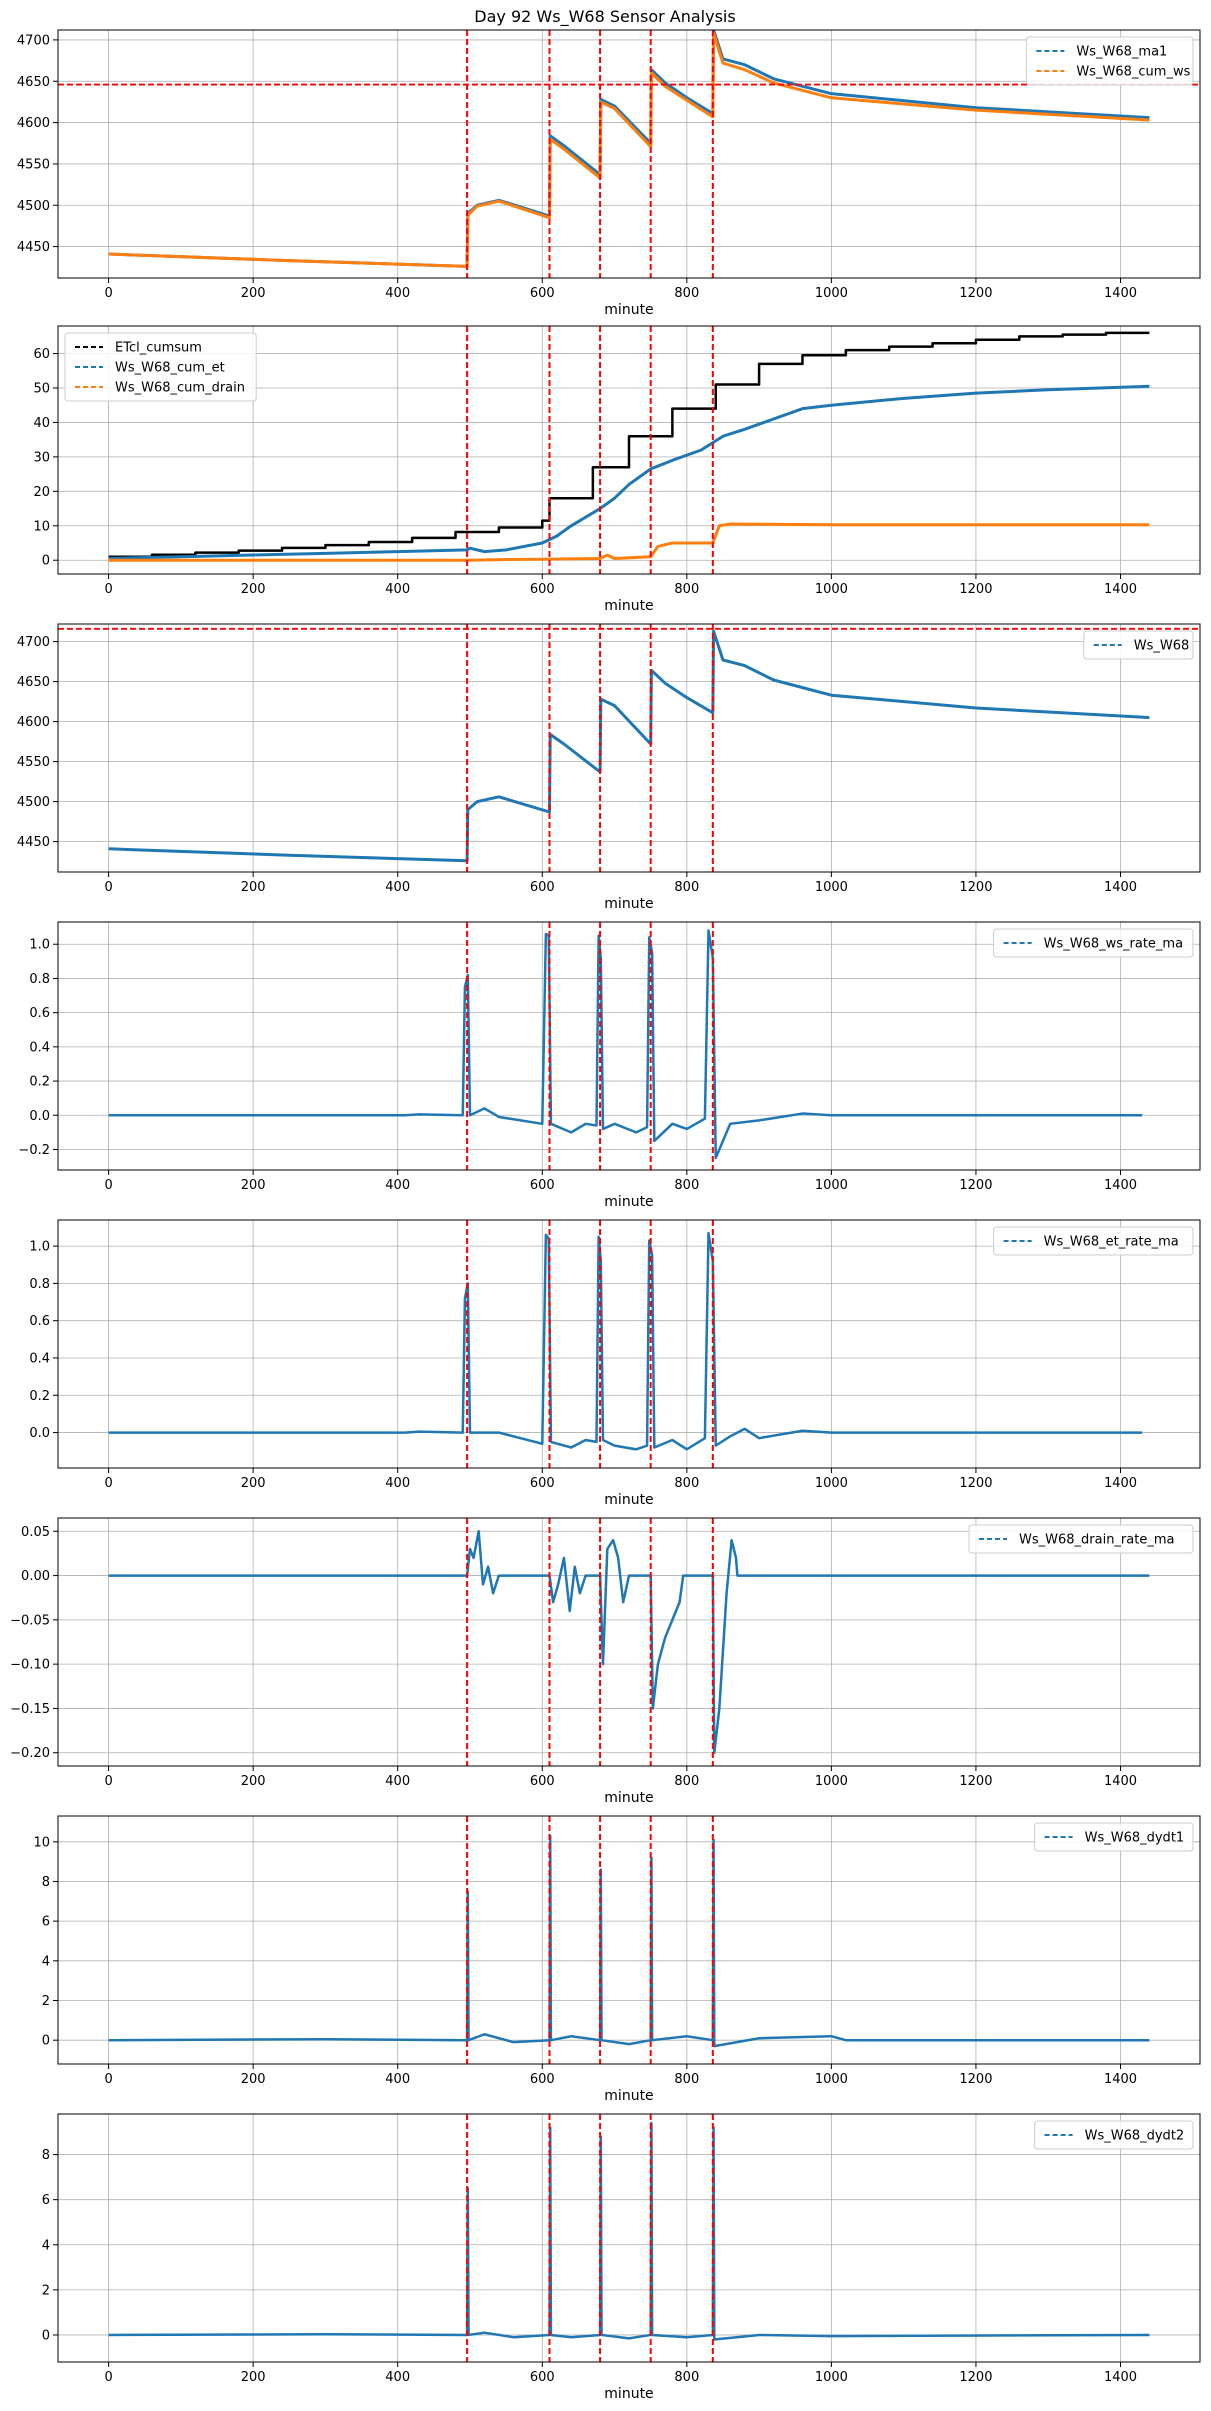 The height and width of the screenshot is (2411, 1211). Describe the element at coordinates (629, 2231) in the screenshot. I see `series-line-Ws_W68_dydt2` at that location.